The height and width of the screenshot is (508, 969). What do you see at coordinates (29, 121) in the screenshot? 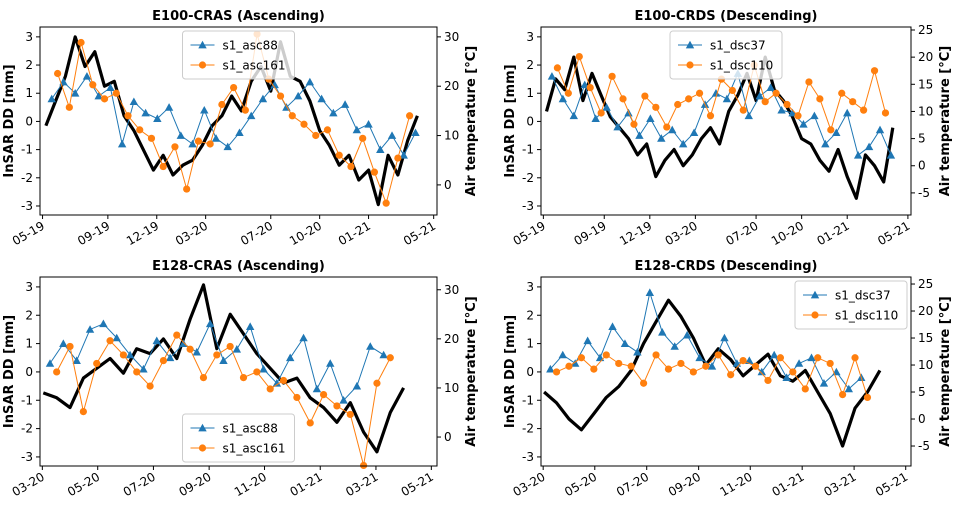
I see `y-tick-label: 0` at bounding box center [29, 121].